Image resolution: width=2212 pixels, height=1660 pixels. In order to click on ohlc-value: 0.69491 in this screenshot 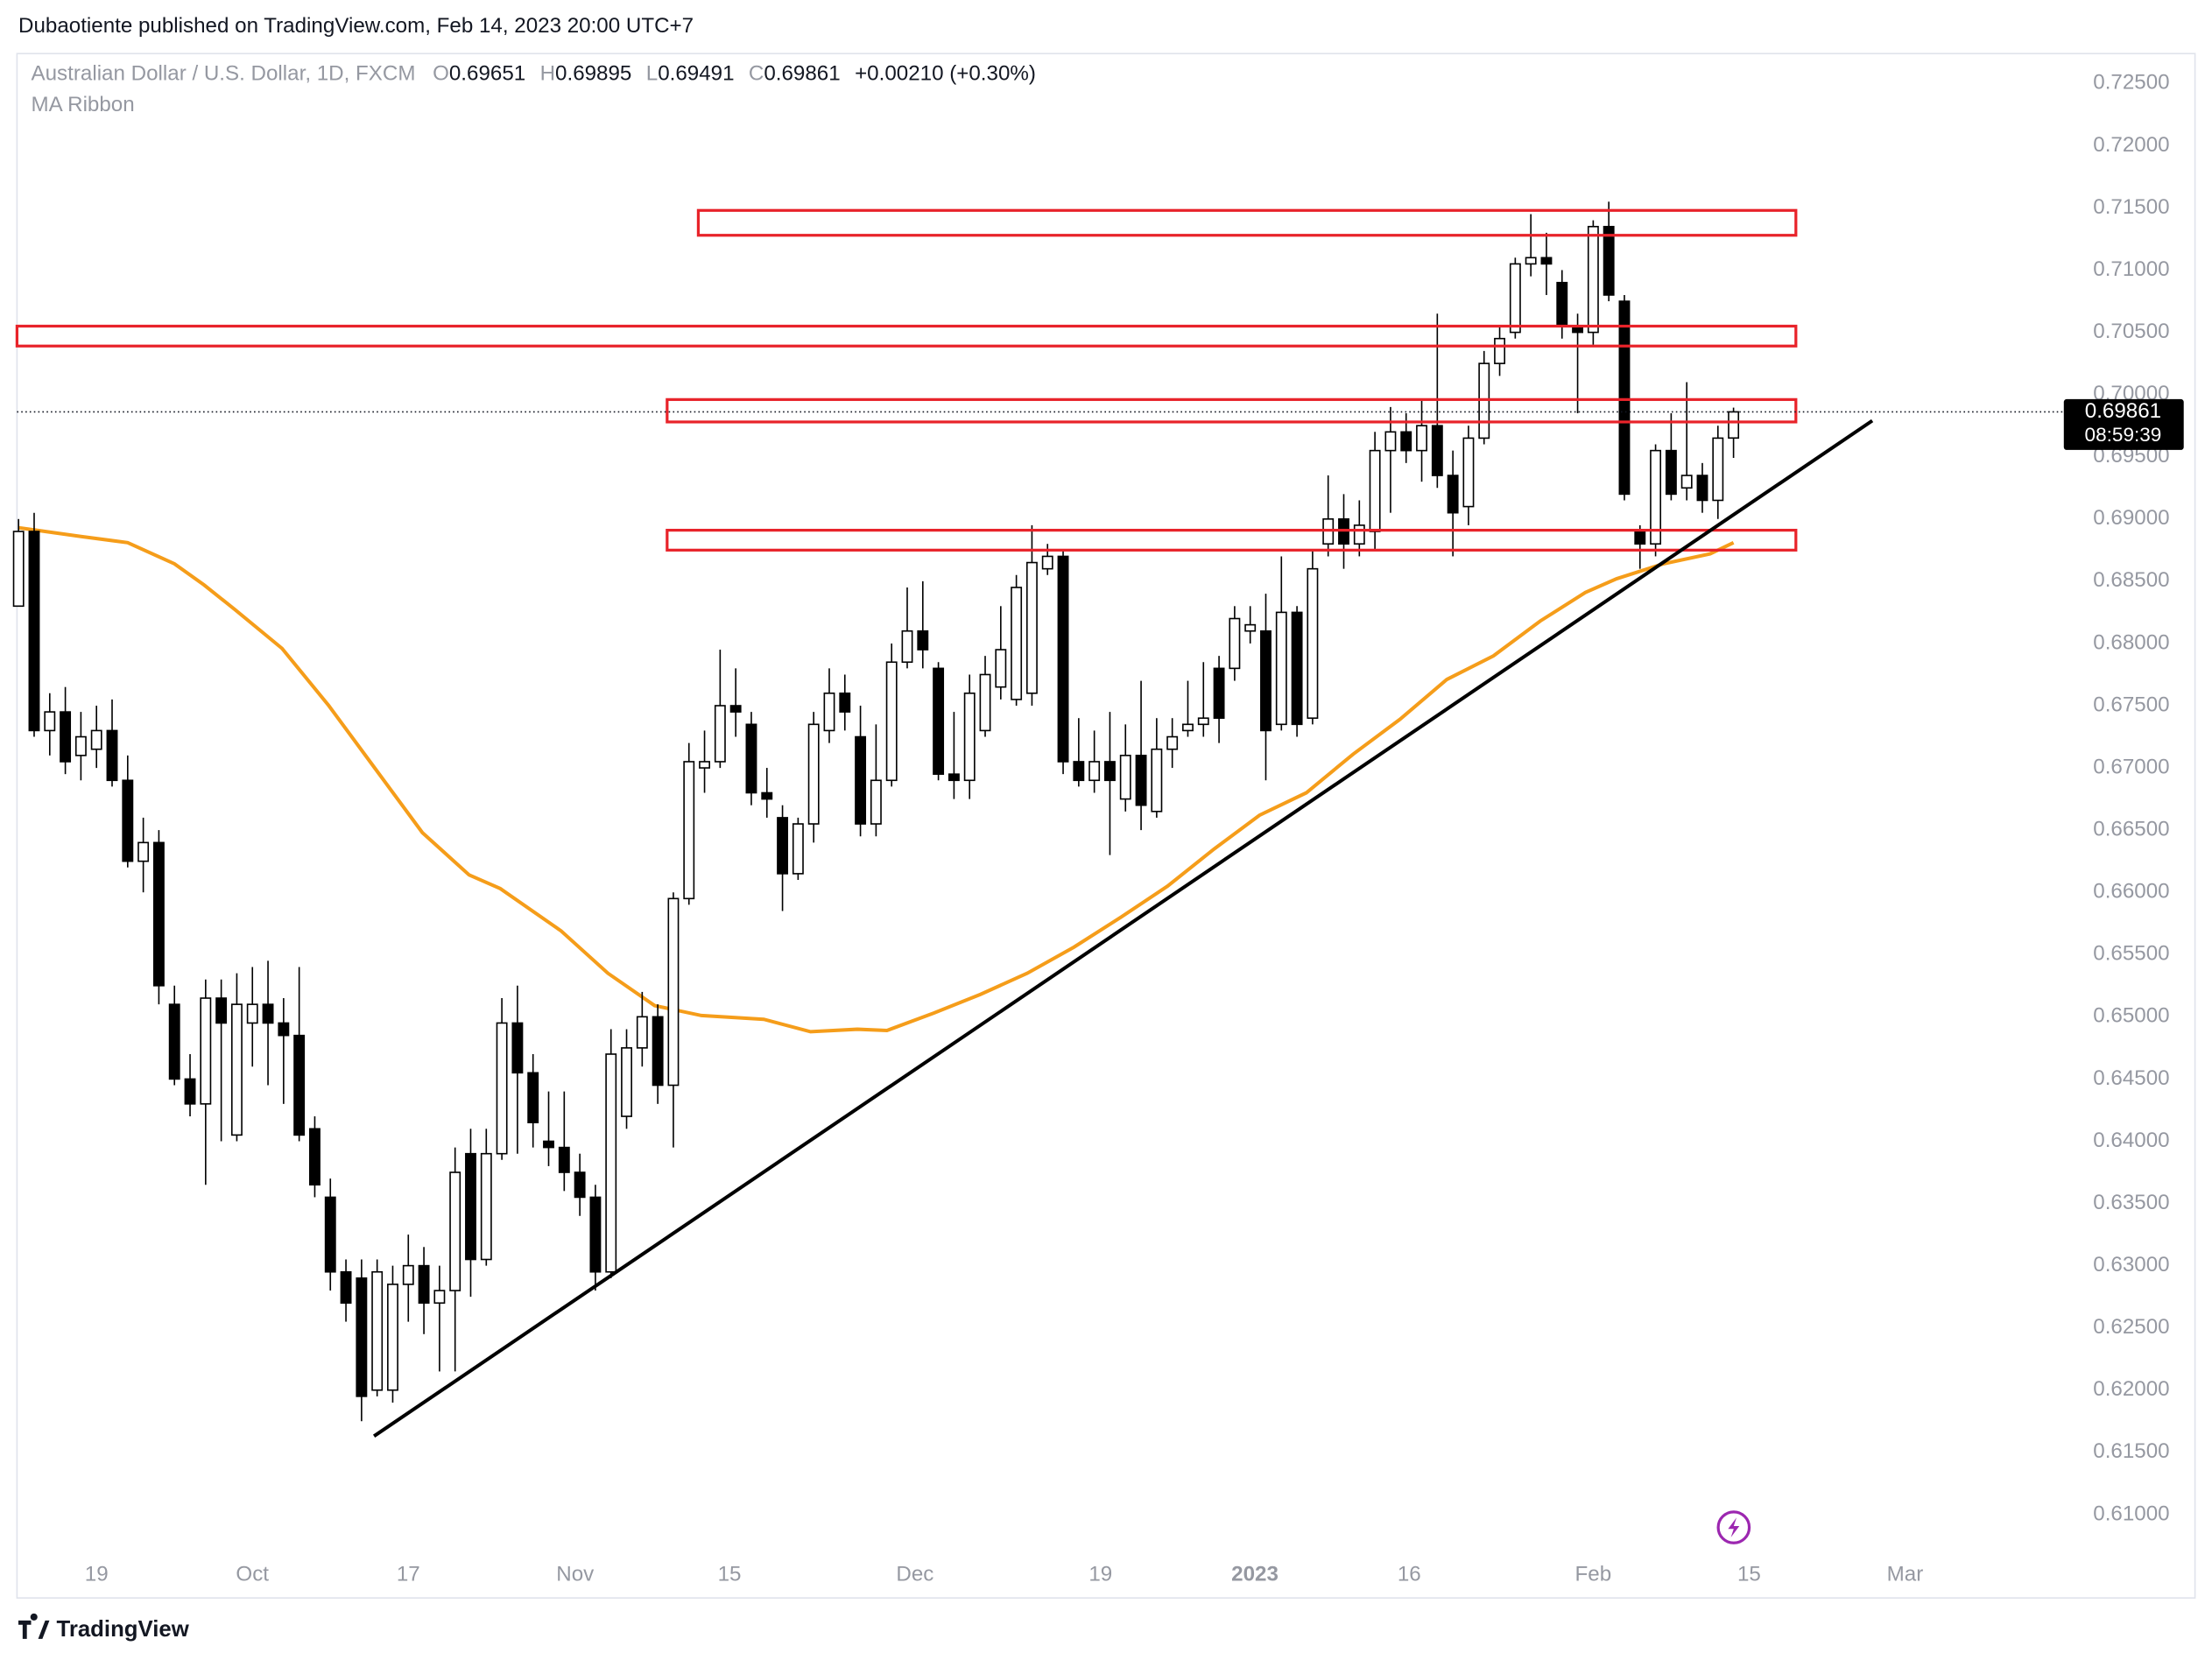, I will do `click(696, 74)`.